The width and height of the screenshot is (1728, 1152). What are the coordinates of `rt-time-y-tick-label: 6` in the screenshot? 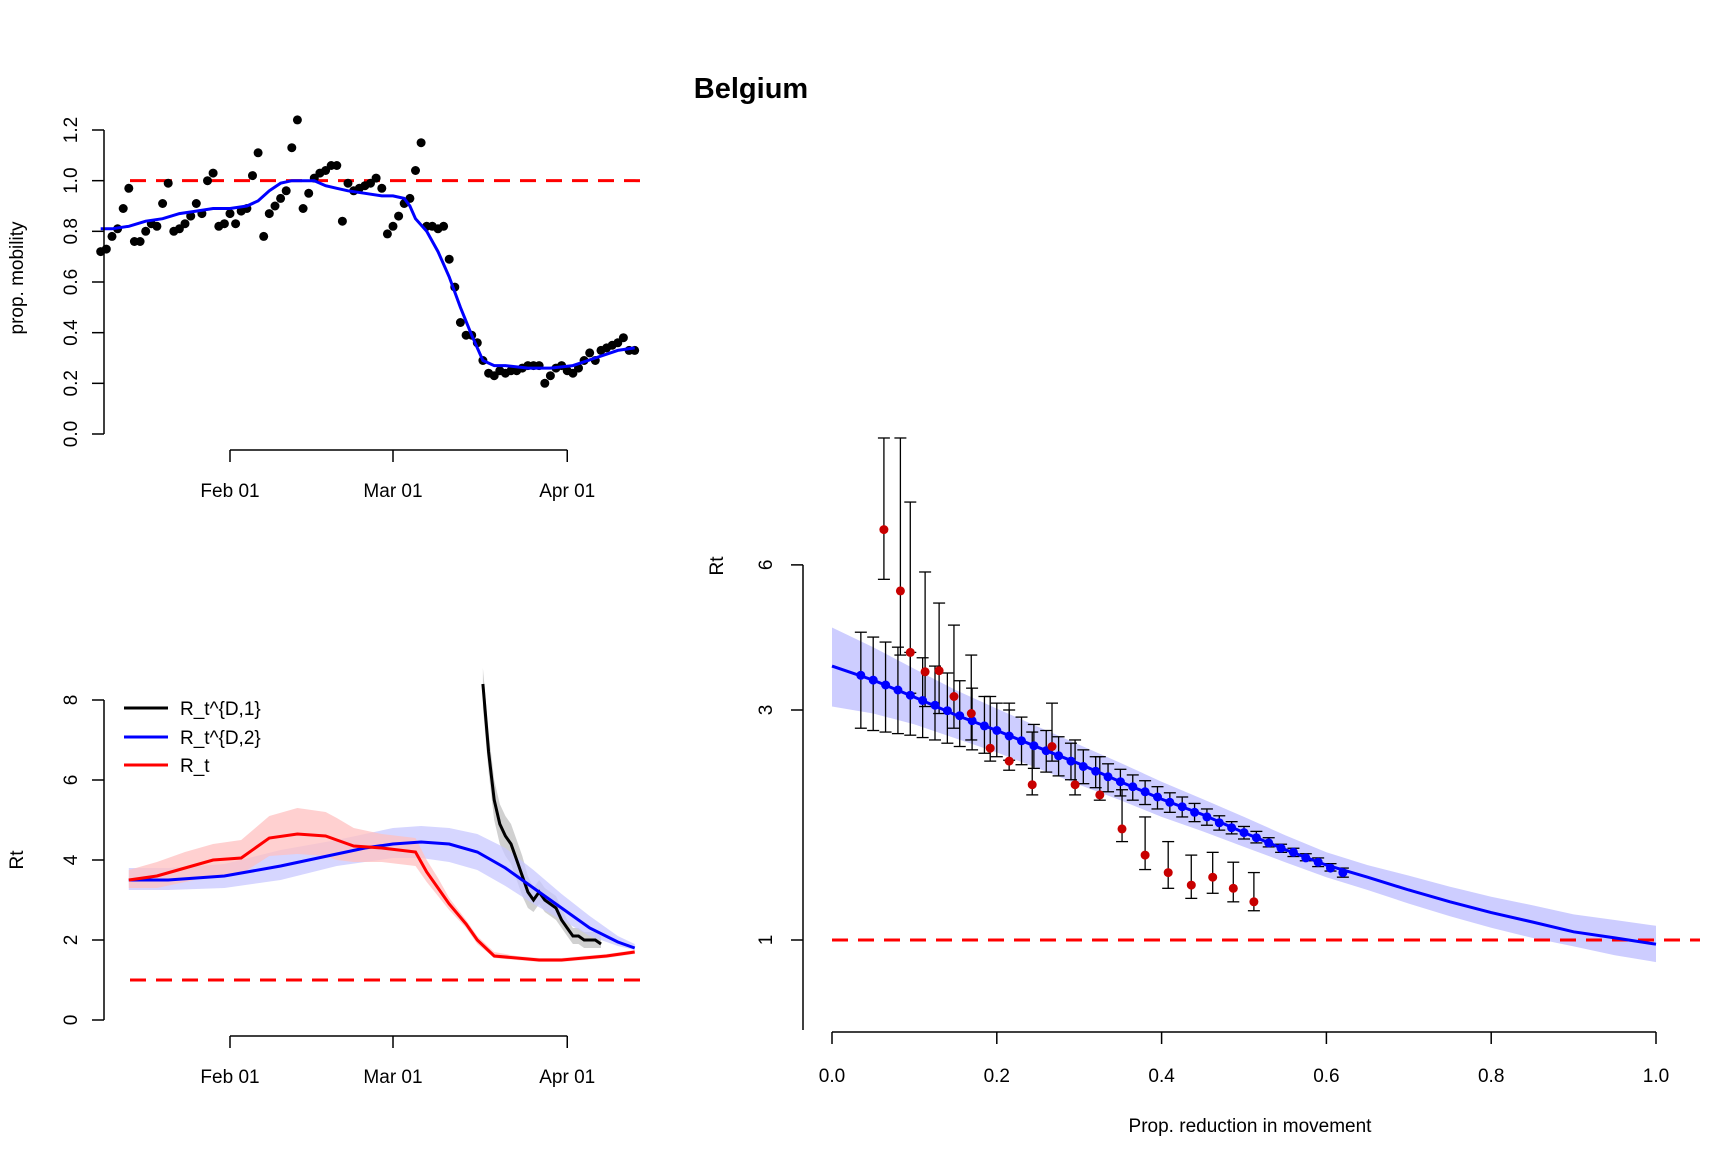 It's located at (71, 780).